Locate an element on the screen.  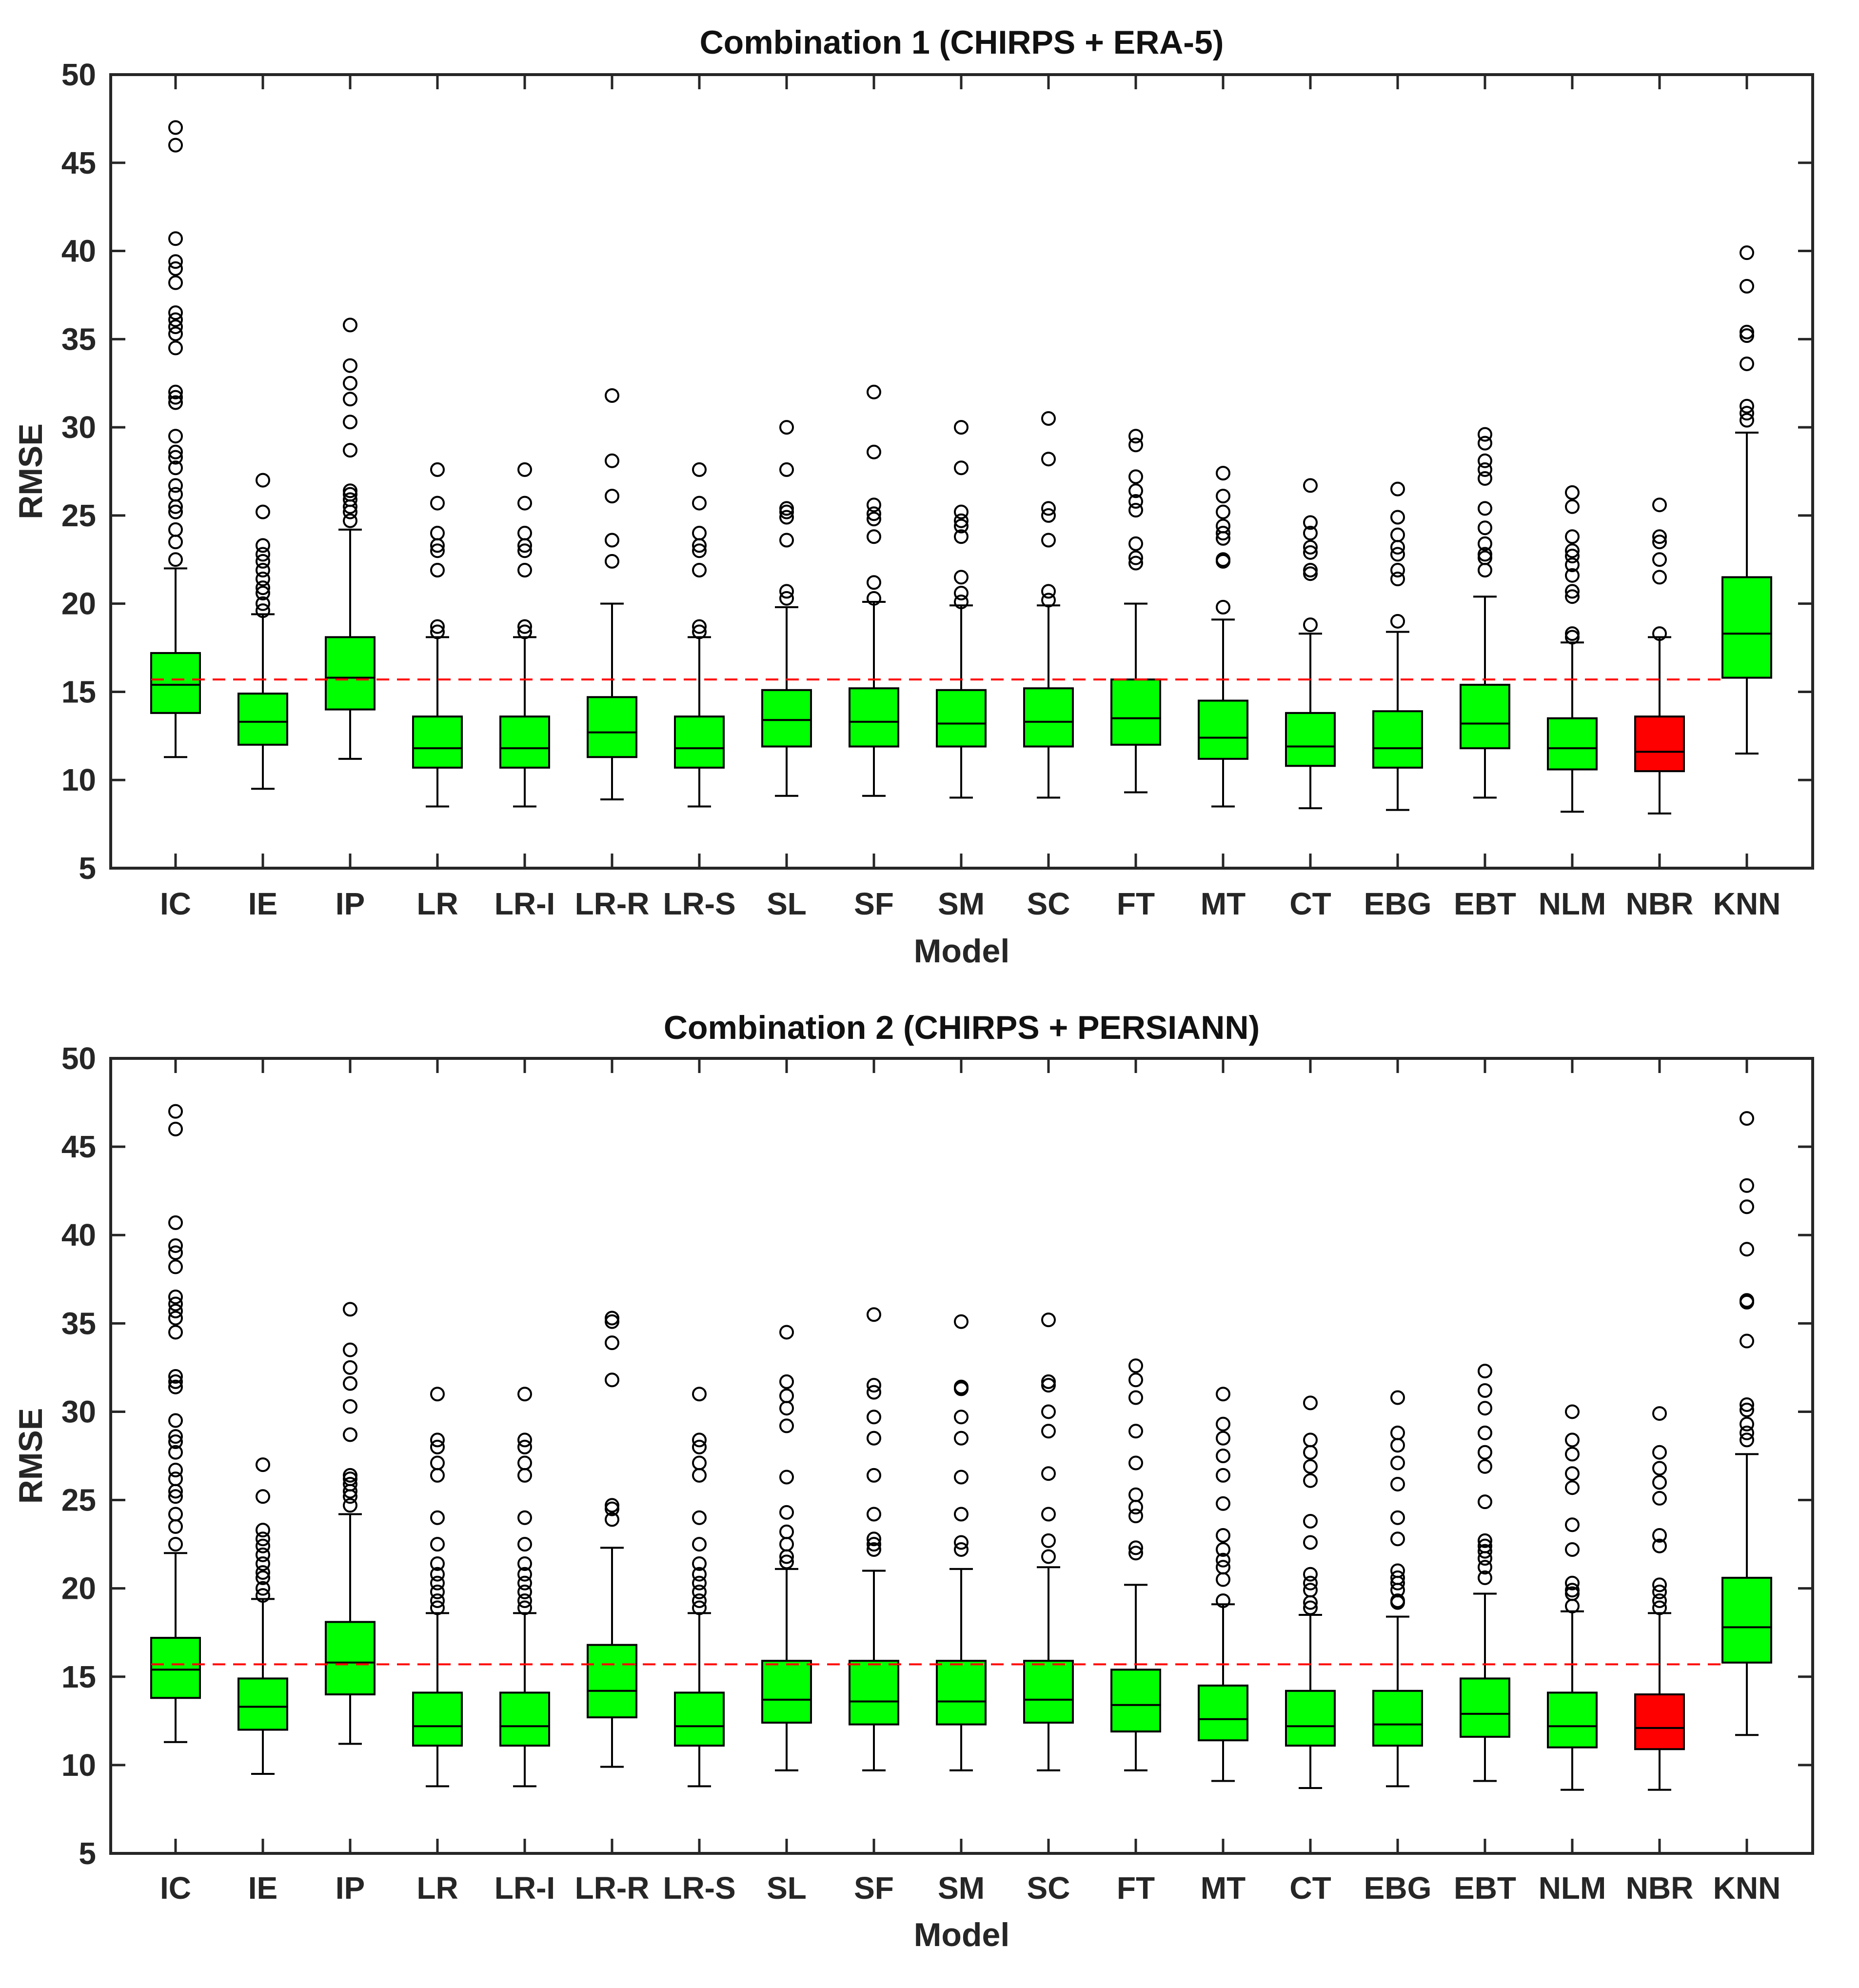
box-sc is located at coordinates (1048, 605).